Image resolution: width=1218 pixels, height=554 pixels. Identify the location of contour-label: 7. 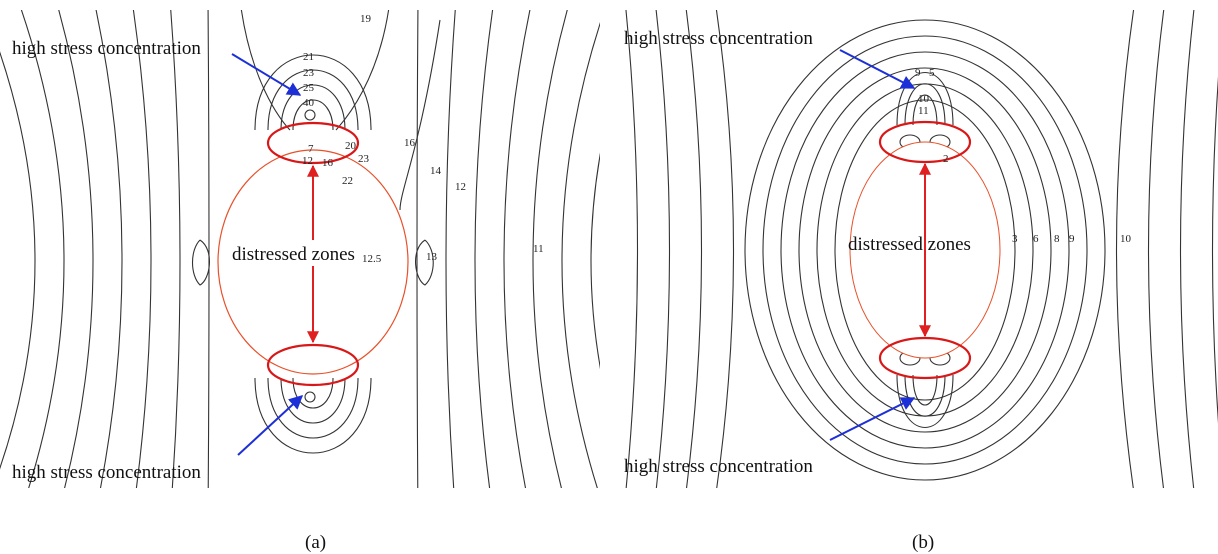
(311, 149).